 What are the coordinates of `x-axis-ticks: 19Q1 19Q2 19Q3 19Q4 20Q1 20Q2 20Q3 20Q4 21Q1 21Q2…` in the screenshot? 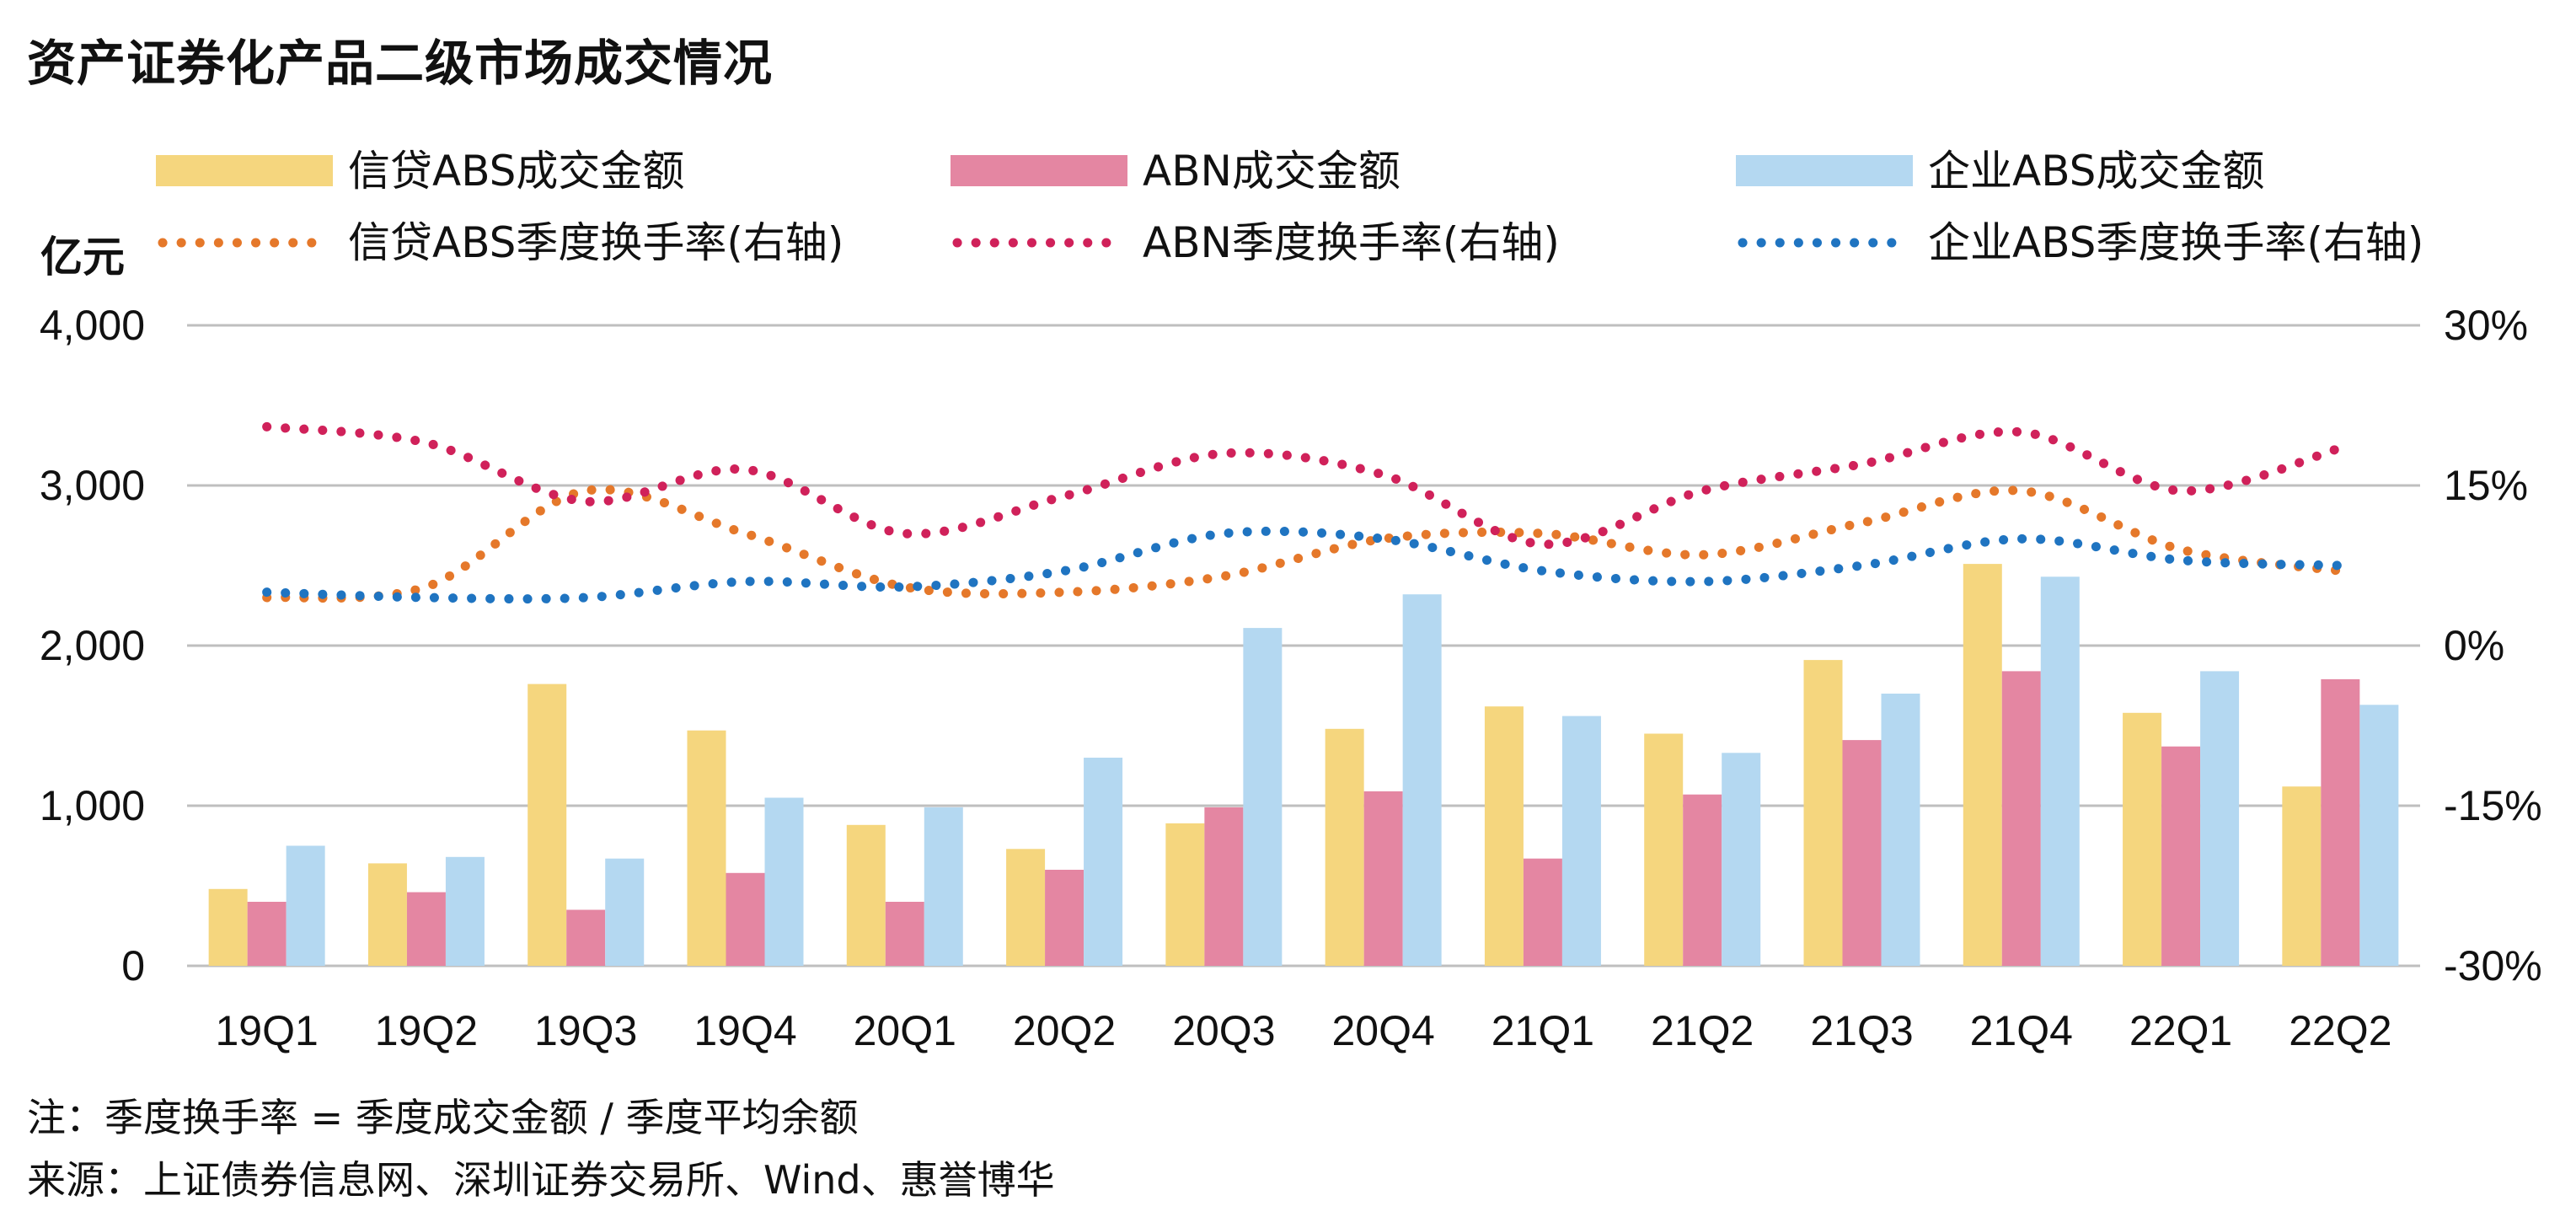 It's located at (1303, 1030).